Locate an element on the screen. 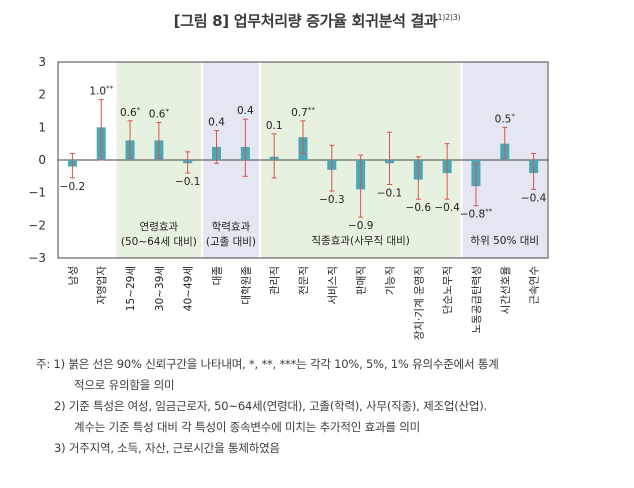  group-label-sub: (50~64세 대비) is located at coordinates (159, 242).